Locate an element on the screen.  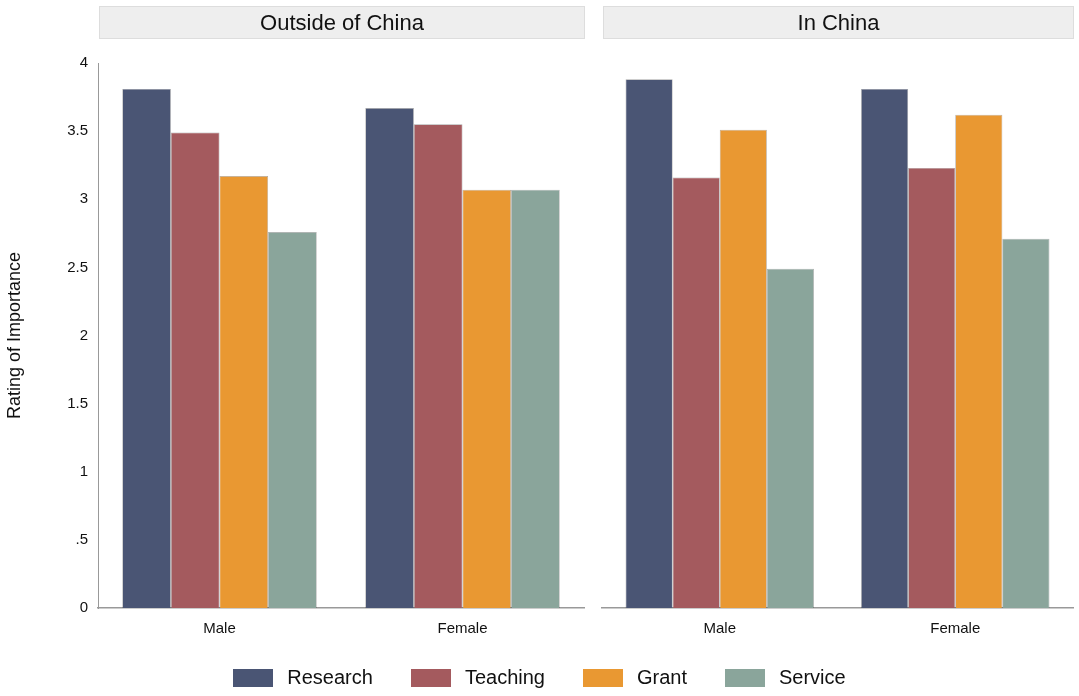
chart-title: In China is located at coordinates (838, 22).